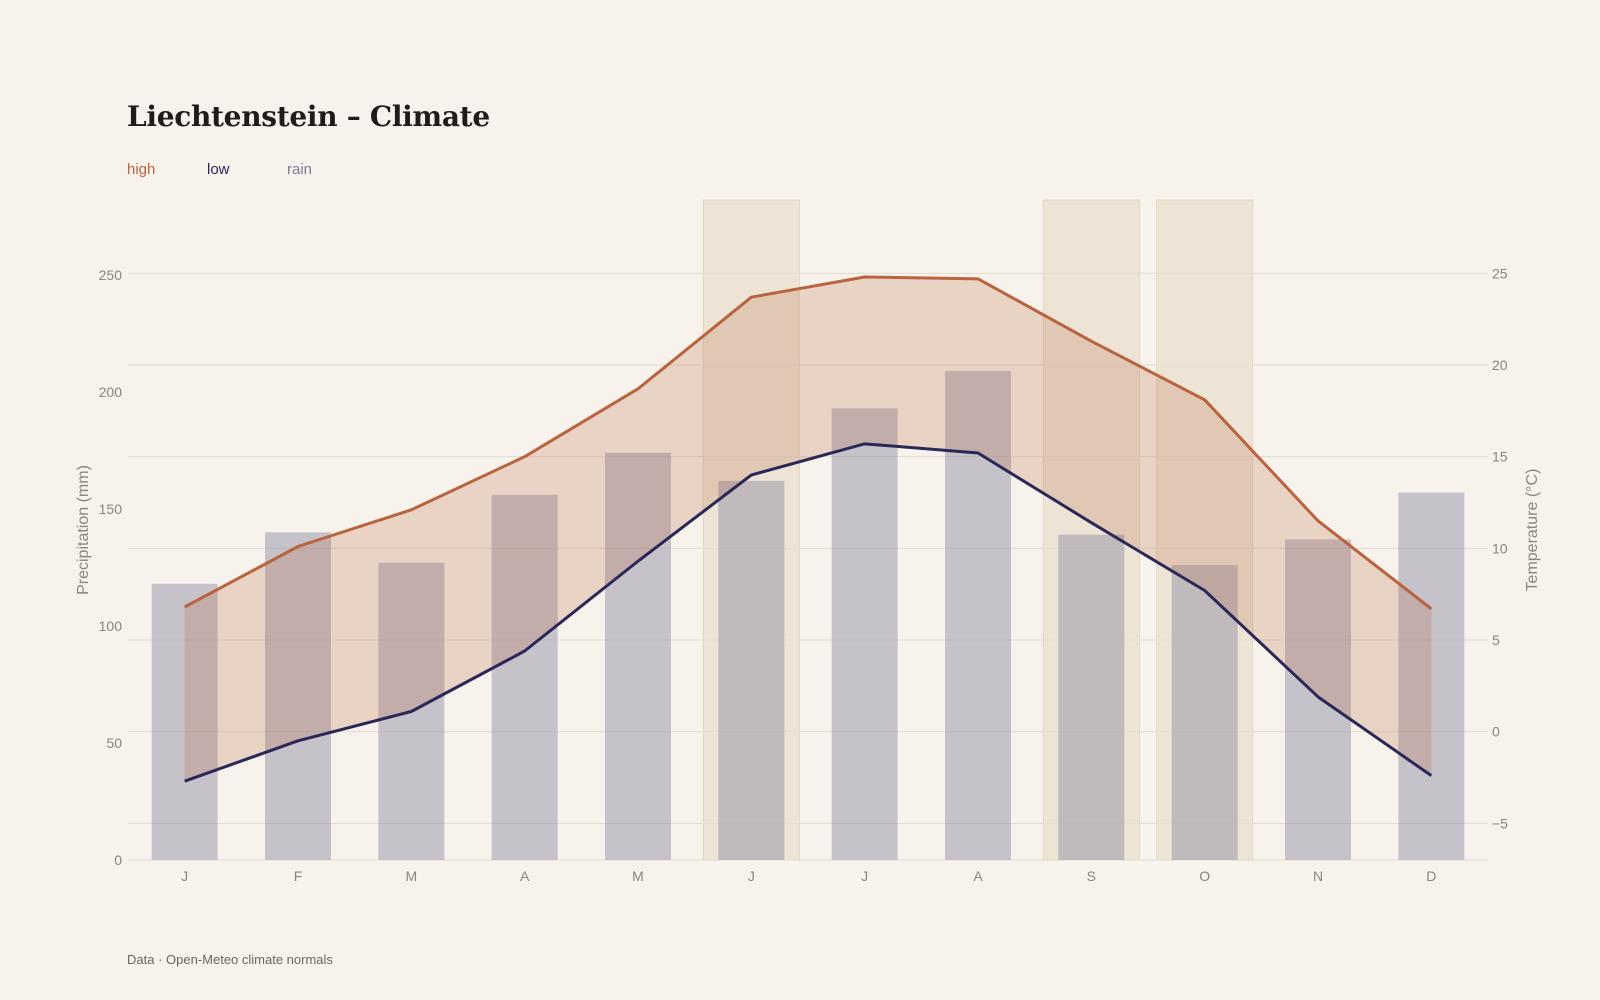 The height and width of the screenshot is (1000, 1600). Describe the element at coordinates (83, 530) in the screenshot. I see `y-left-axis-title: Precipitation (mm)` at that location.